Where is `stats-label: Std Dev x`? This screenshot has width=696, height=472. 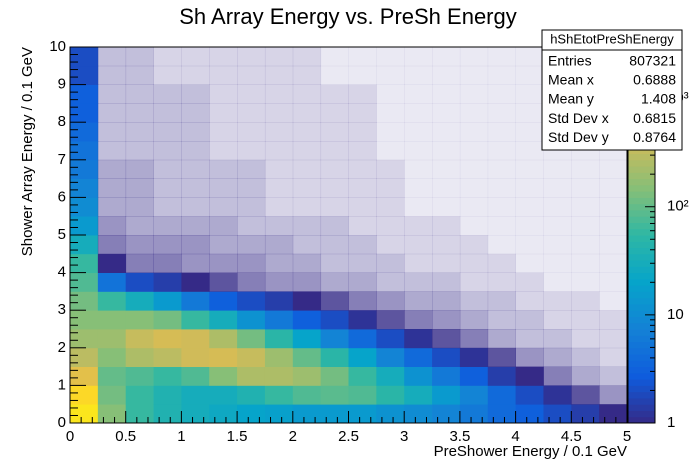 stats-label: Std Dev x is located at coordinates (578, 118).